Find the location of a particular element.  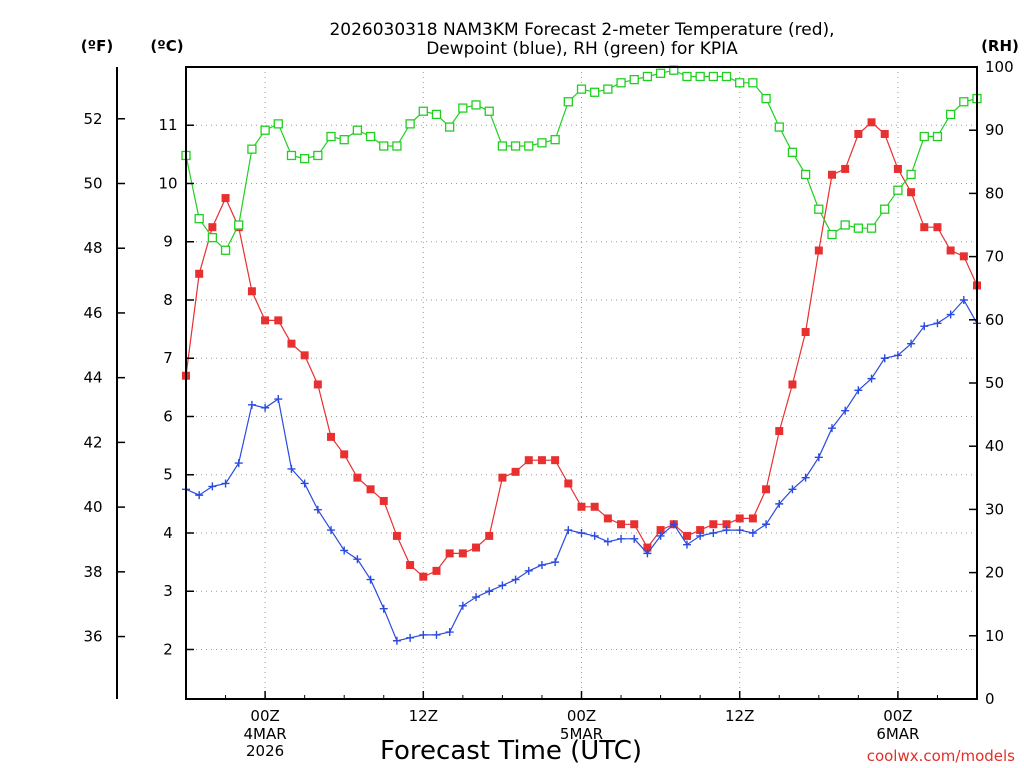

point-s2-h1 is located at coordinates (199, 219).